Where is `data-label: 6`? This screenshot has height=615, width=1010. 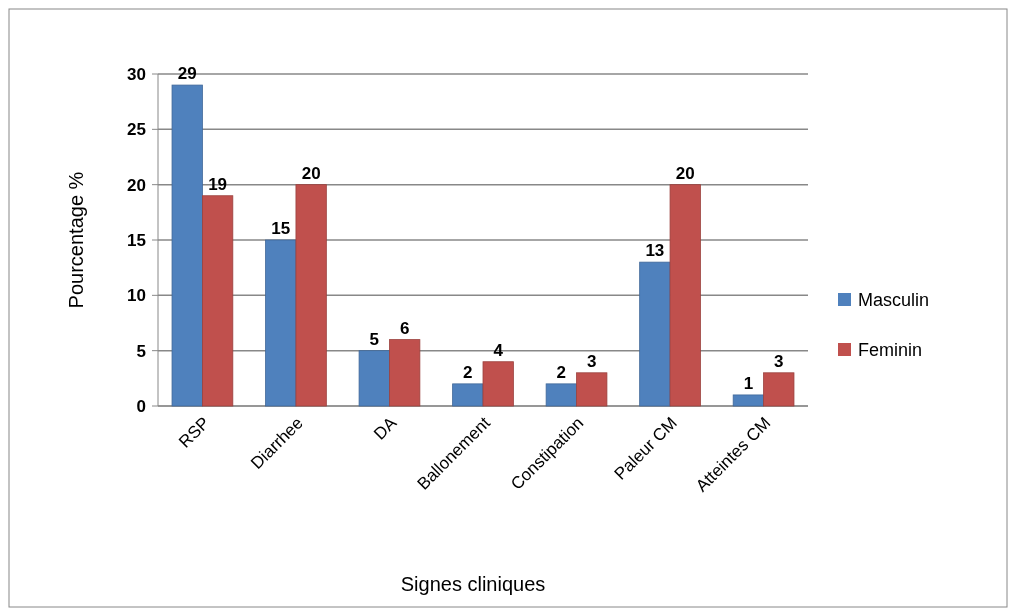 data-label: 6 is located at coordinates (404, 328).